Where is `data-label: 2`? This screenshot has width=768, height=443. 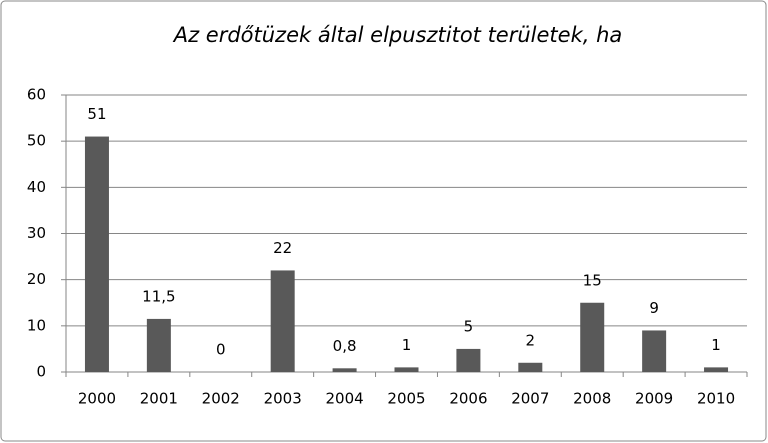
data-label: 2 is located at coordinates (531, 340).